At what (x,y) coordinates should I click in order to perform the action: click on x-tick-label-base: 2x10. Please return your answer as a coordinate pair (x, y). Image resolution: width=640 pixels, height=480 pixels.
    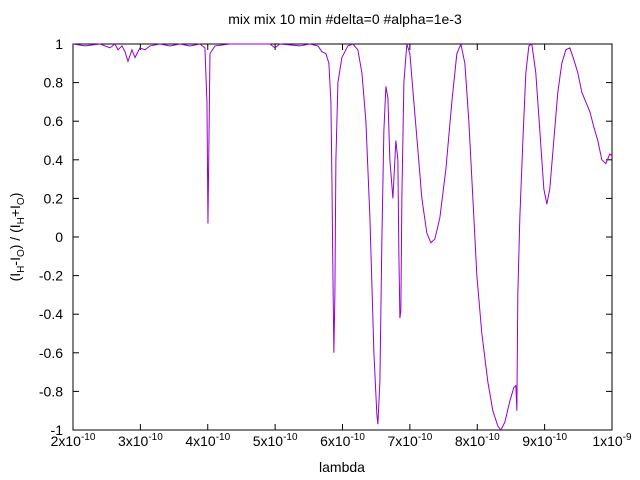
    Looking at the image, I should click on (66, 441).